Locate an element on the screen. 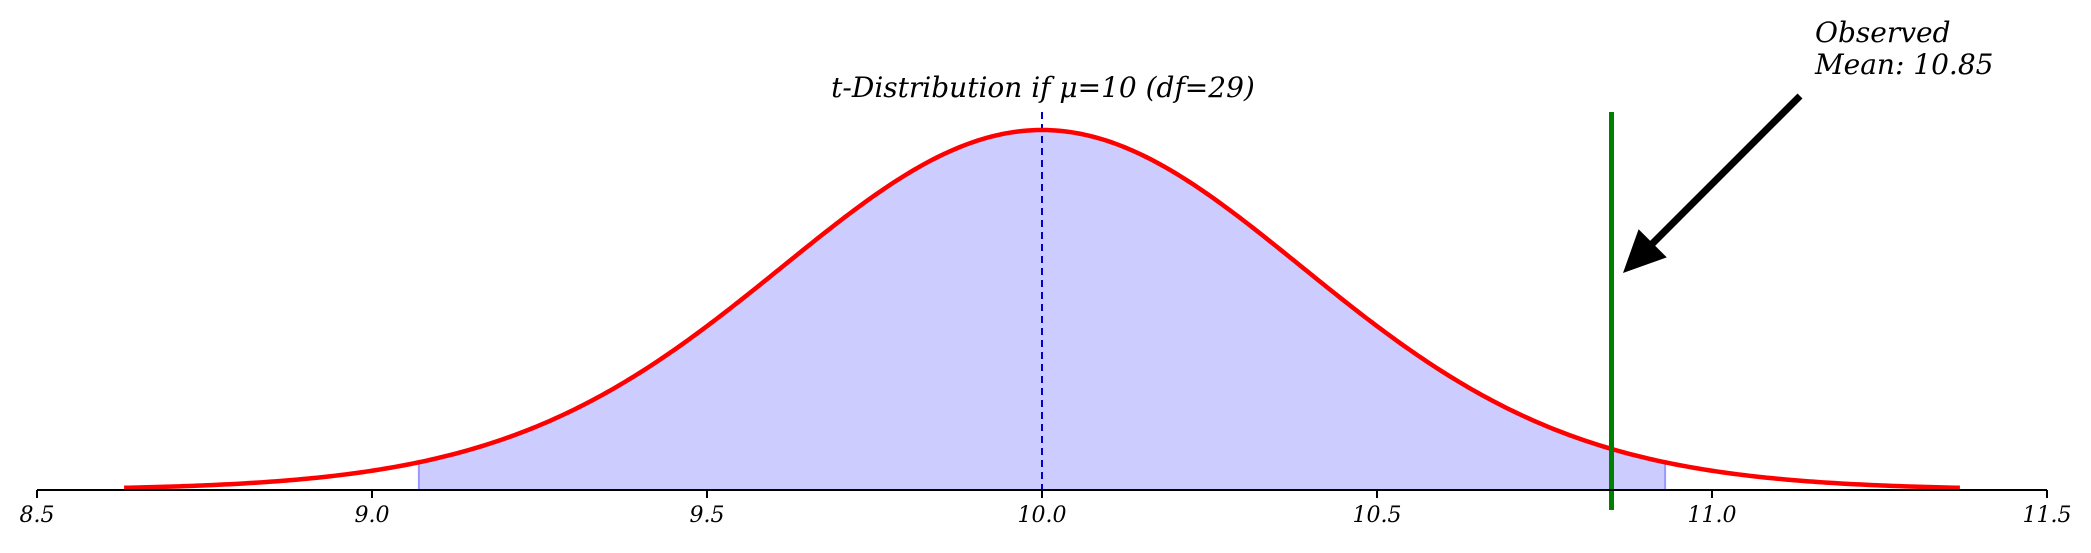 The width and height of the screenshot is (2091, 553). observed-mean-annotation-line-2: Mean: 10.85 is located at coordinates (1903, 64).